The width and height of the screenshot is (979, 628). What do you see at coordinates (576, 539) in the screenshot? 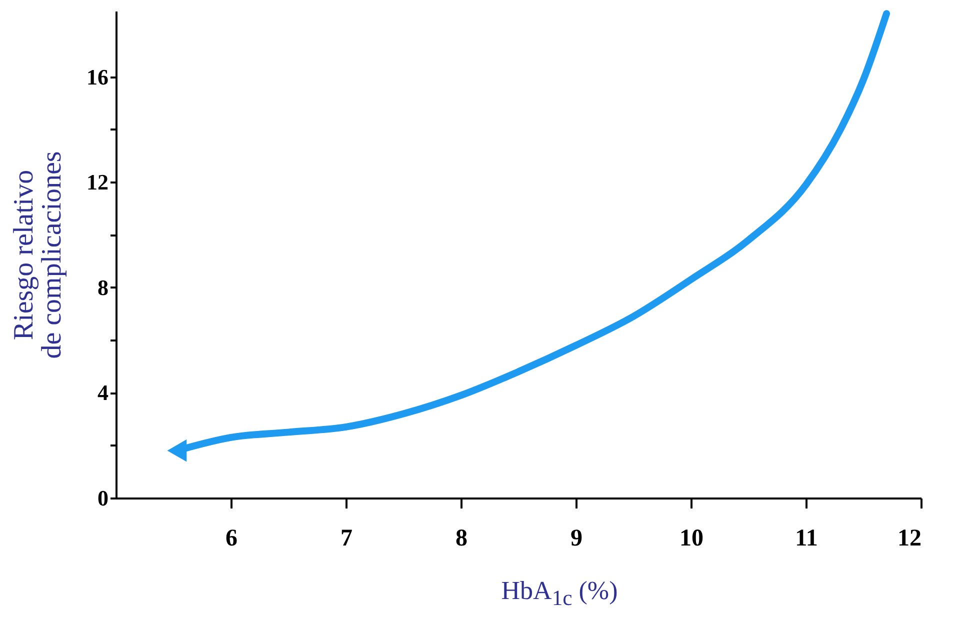
I see `x-tick-label: 9` at bounding box center [576, 539].